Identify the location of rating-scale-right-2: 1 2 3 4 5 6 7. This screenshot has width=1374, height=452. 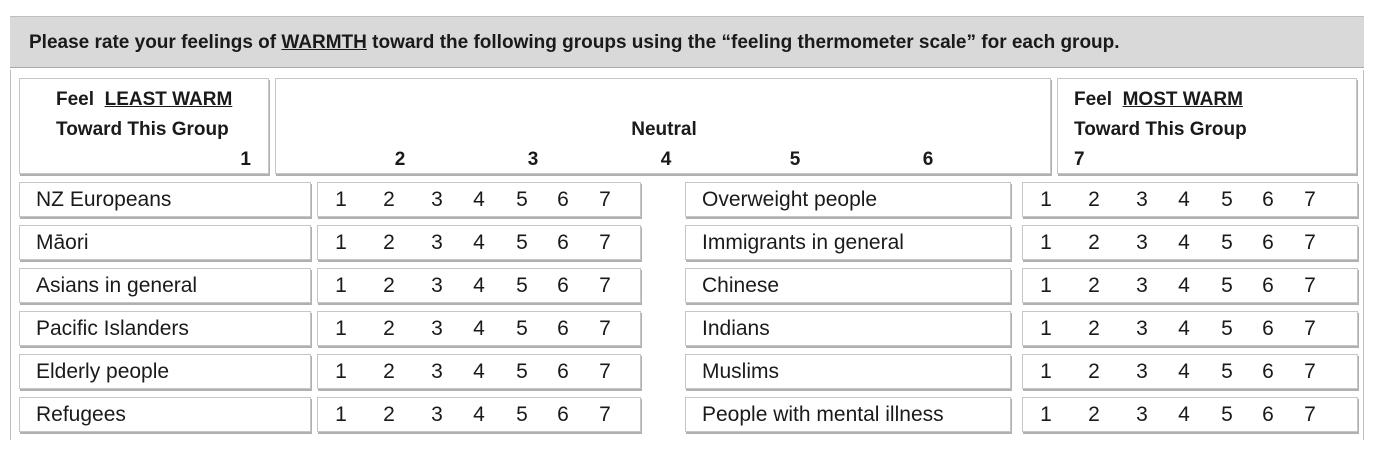
(1190, 285).